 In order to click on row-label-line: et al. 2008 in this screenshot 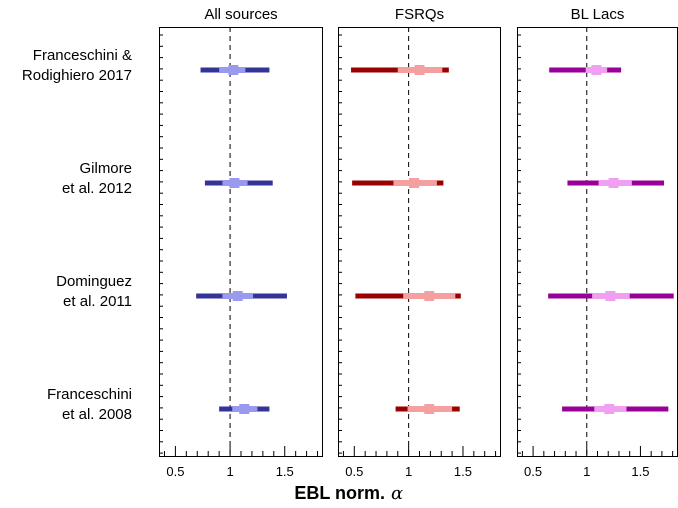, I will do `click(97, 414)`.